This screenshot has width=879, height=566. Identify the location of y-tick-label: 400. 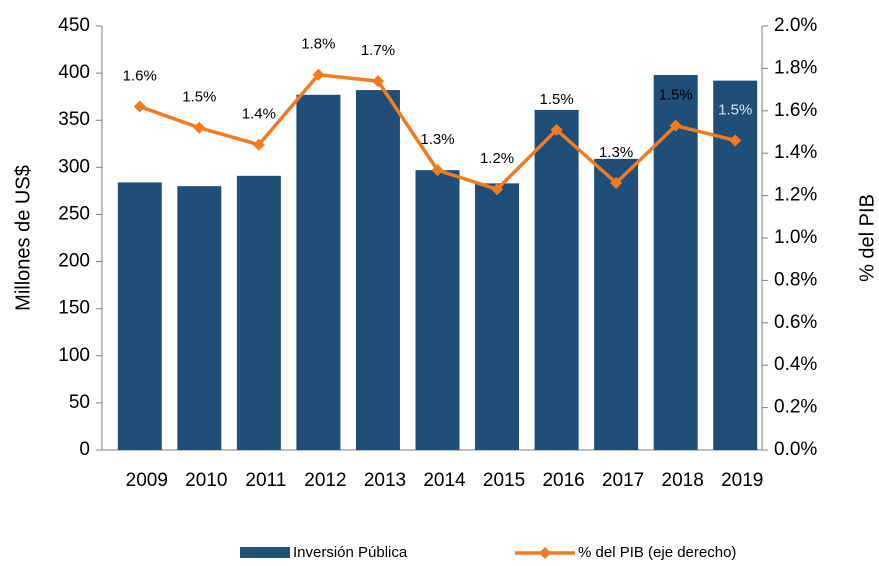
(74, 72).